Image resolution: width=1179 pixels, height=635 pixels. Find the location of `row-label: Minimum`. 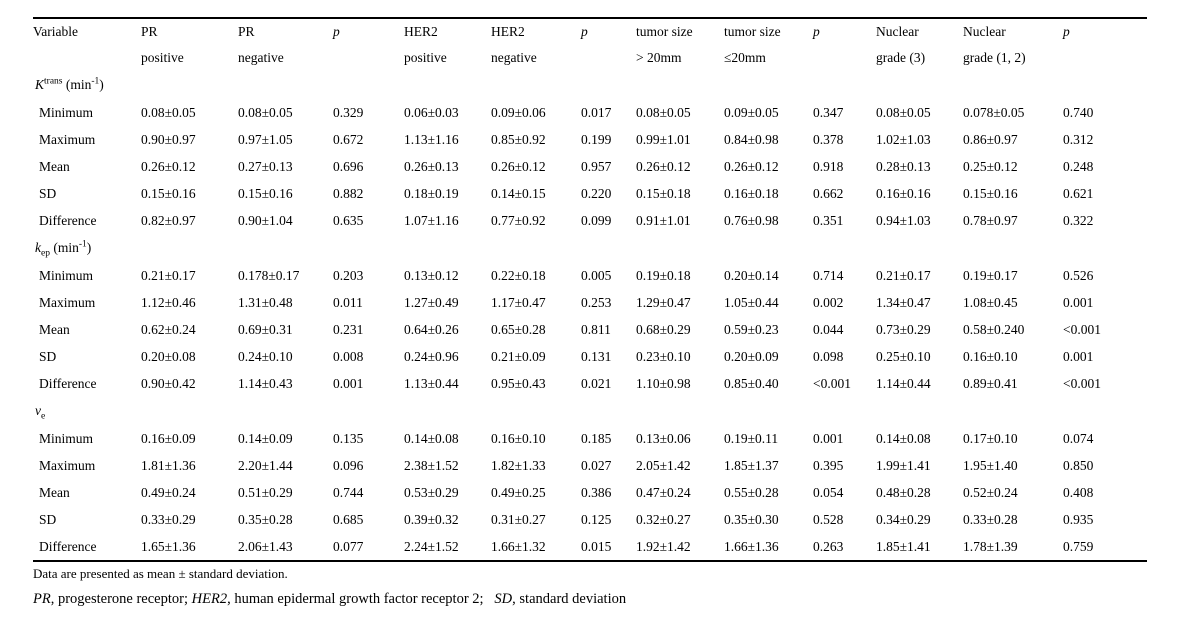

row-label: Minimum is located at coordinates (66, 275).